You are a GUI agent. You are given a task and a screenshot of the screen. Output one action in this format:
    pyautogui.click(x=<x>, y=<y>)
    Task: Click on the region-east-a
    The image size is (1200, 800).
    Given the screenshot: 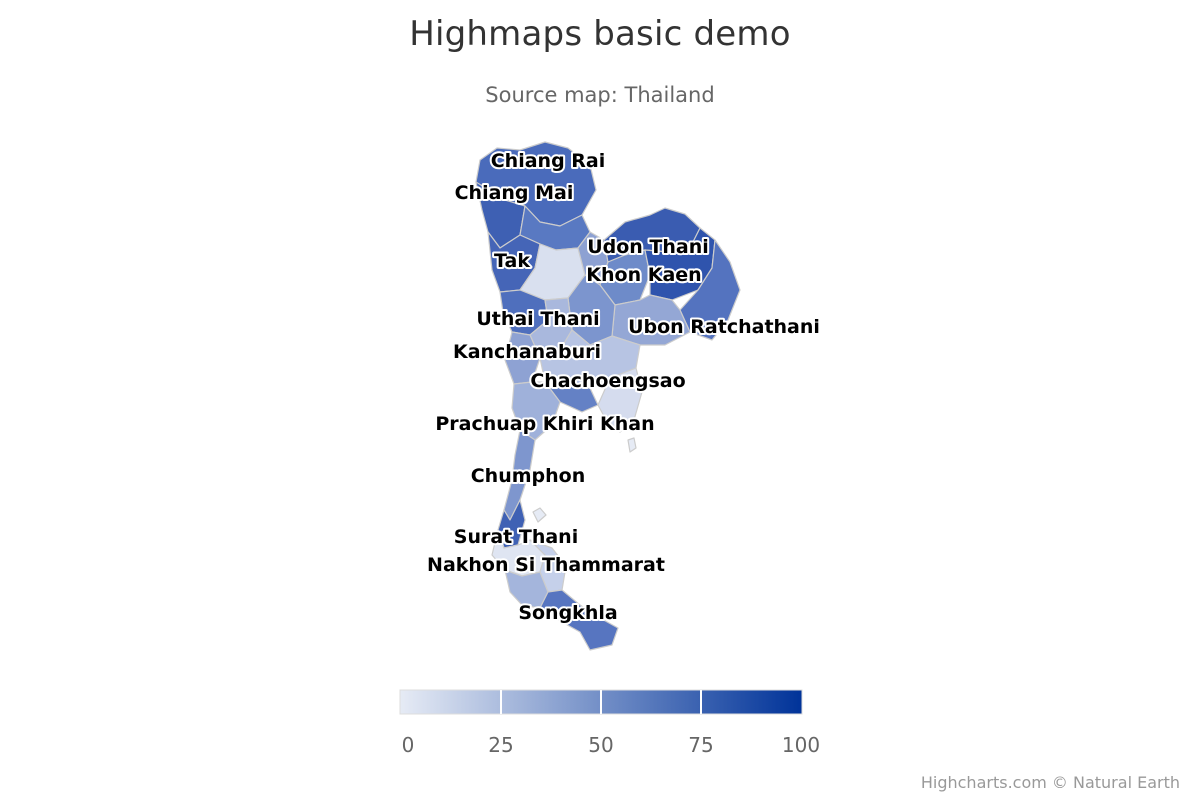 What is the action you would take?
    pyautogui.click(x=620, y=400)
    